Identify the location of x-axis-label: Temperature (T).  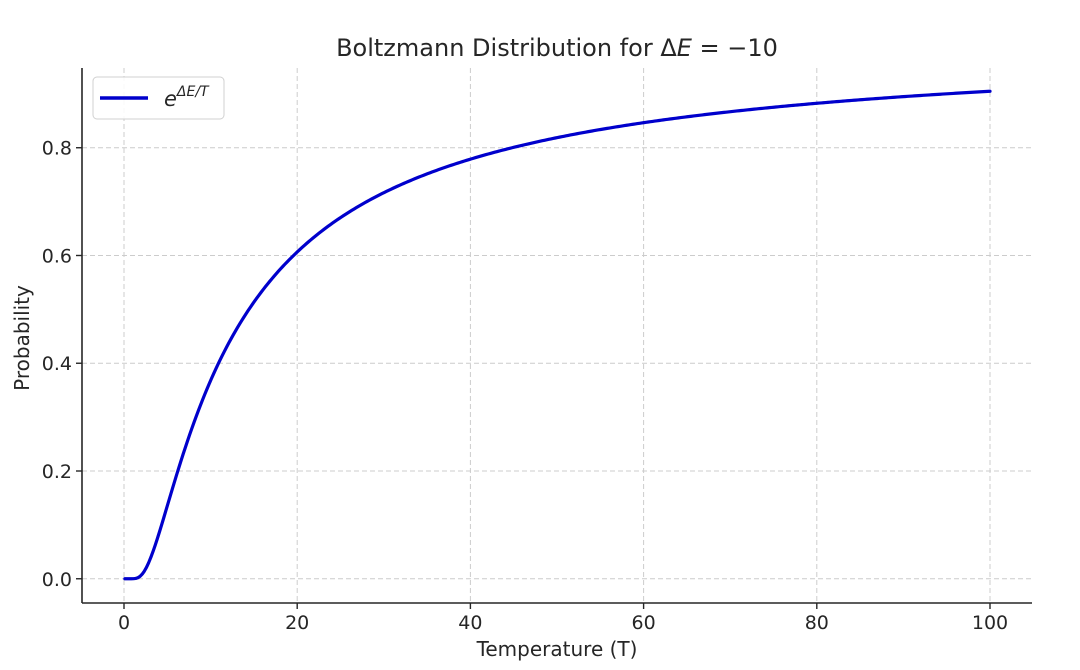
(557, 649).